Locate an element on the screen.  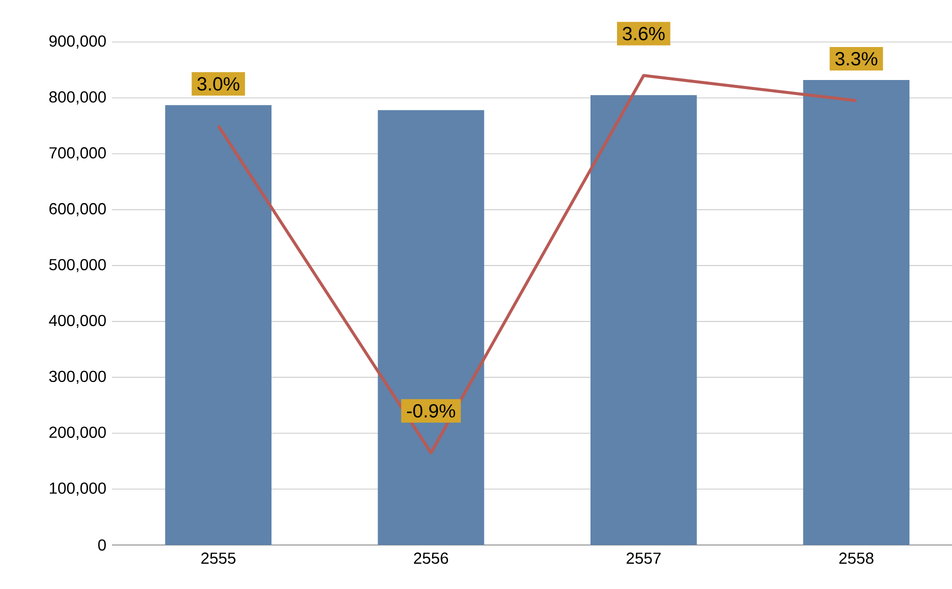
y-tick-label: 300,000 is located at coordinates (77, 377).